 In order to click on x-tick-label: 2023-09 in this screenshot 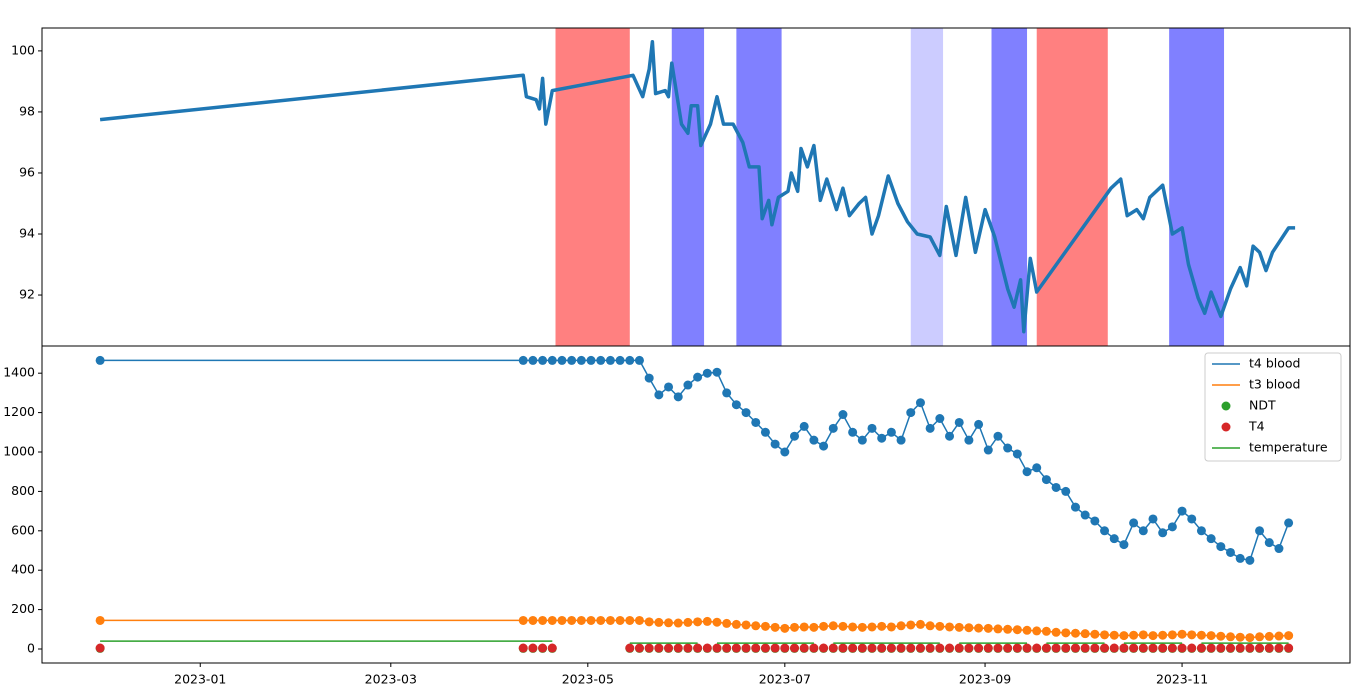, I will do `click(985, 679)`.